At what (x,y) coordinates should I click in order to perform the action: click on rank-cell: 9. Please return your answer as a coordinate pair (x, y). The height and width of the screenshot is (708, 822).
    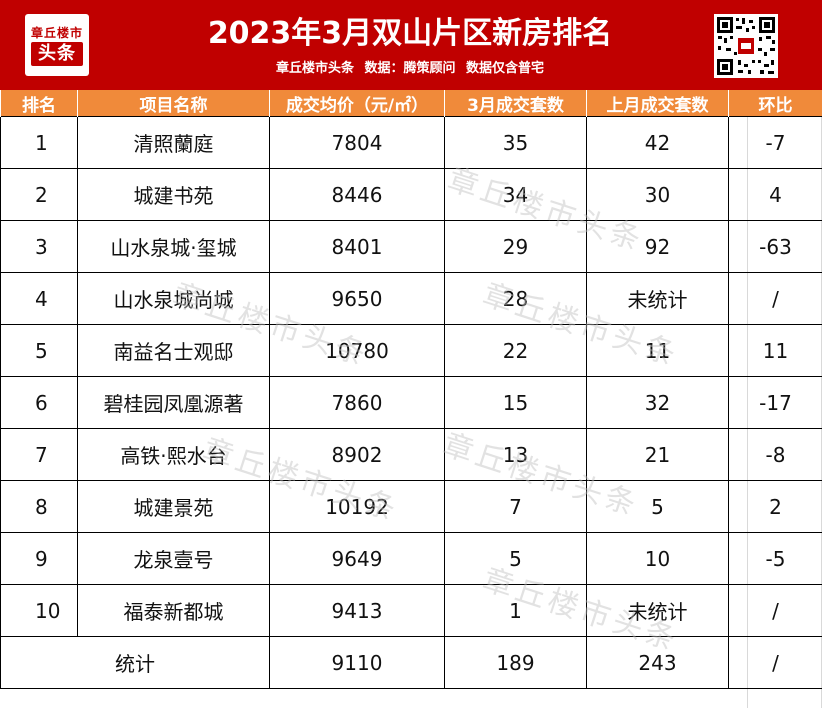
    Looking at the image, I should click on (39, 558).